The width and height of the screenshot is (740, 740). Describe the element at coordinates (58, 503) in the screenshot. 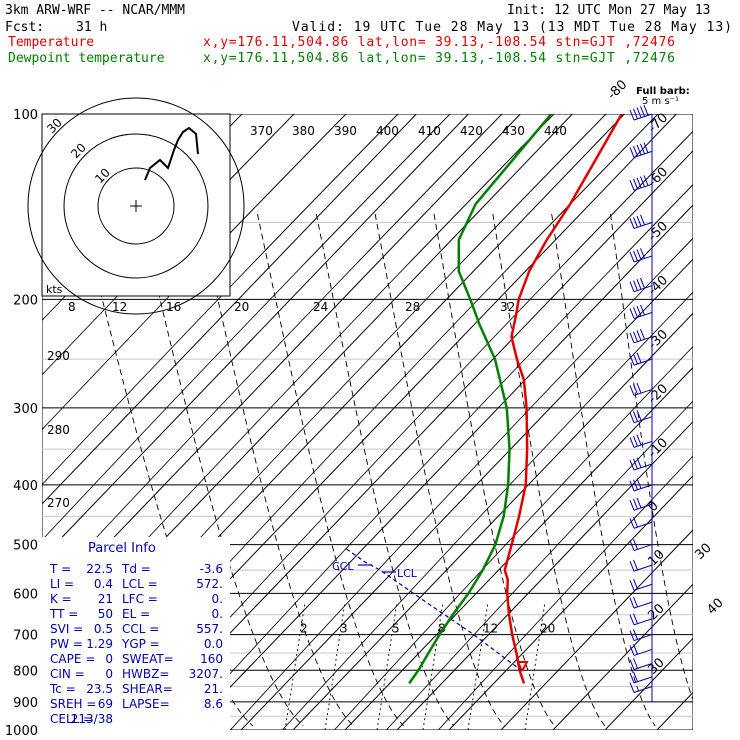

I see `theta-label: 270` at that location.